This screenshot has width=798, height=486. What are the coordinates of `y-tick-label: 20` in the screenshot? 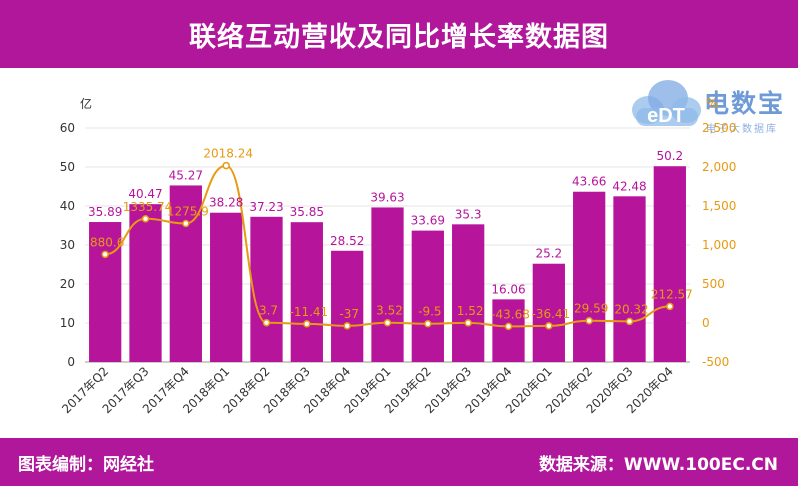 It's located at (67, 284).